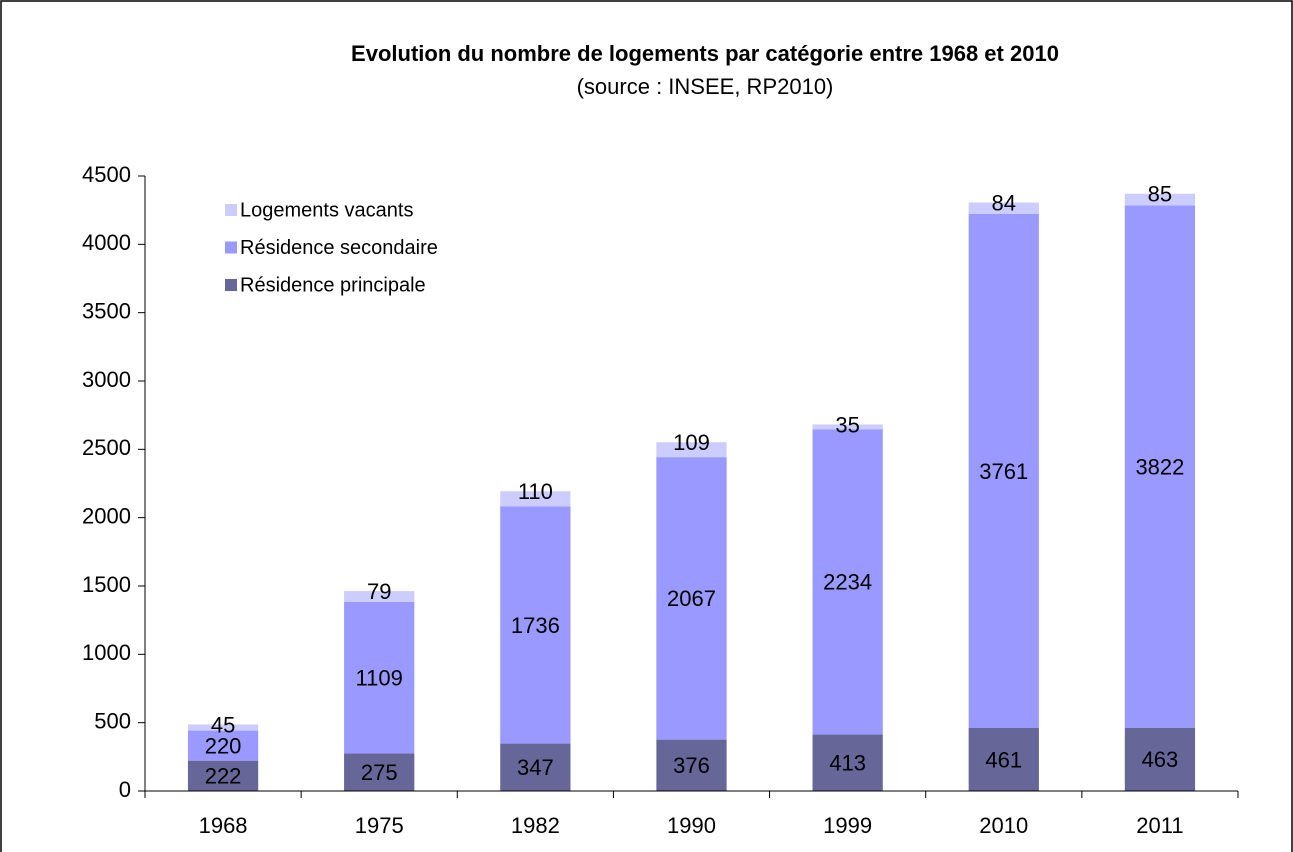  I want to click on x-tick-label: 1999, so click(847, 825).